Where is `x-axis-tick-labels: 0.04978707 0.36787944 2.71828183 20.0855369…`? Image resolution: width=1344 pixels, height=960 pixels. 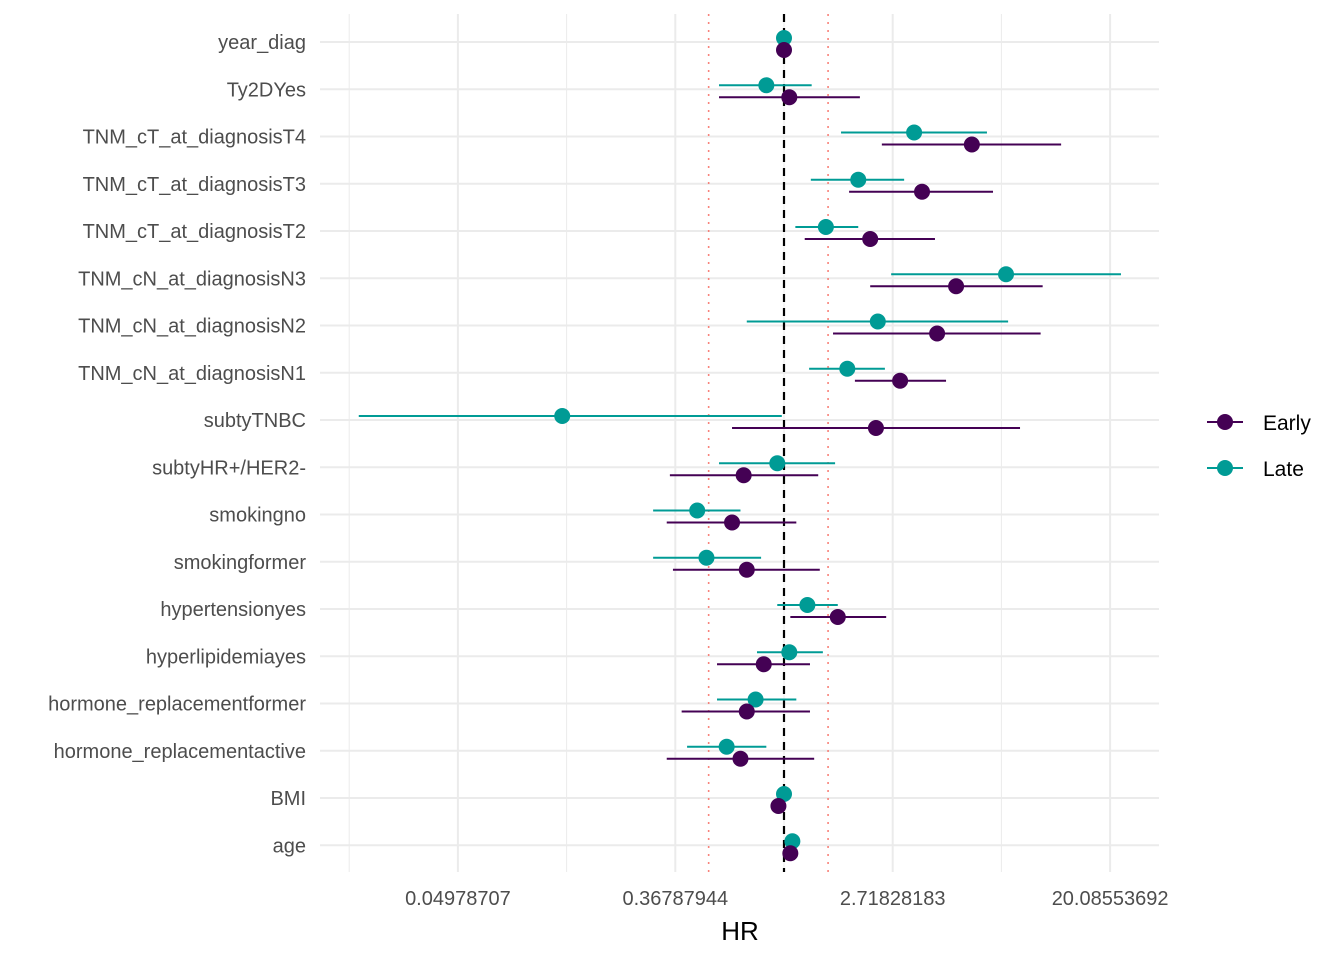
x-axis-tick-labels: 0.04978707 0.36787944 2.71828183 20.0855369… is located at coordinates (786, 899).